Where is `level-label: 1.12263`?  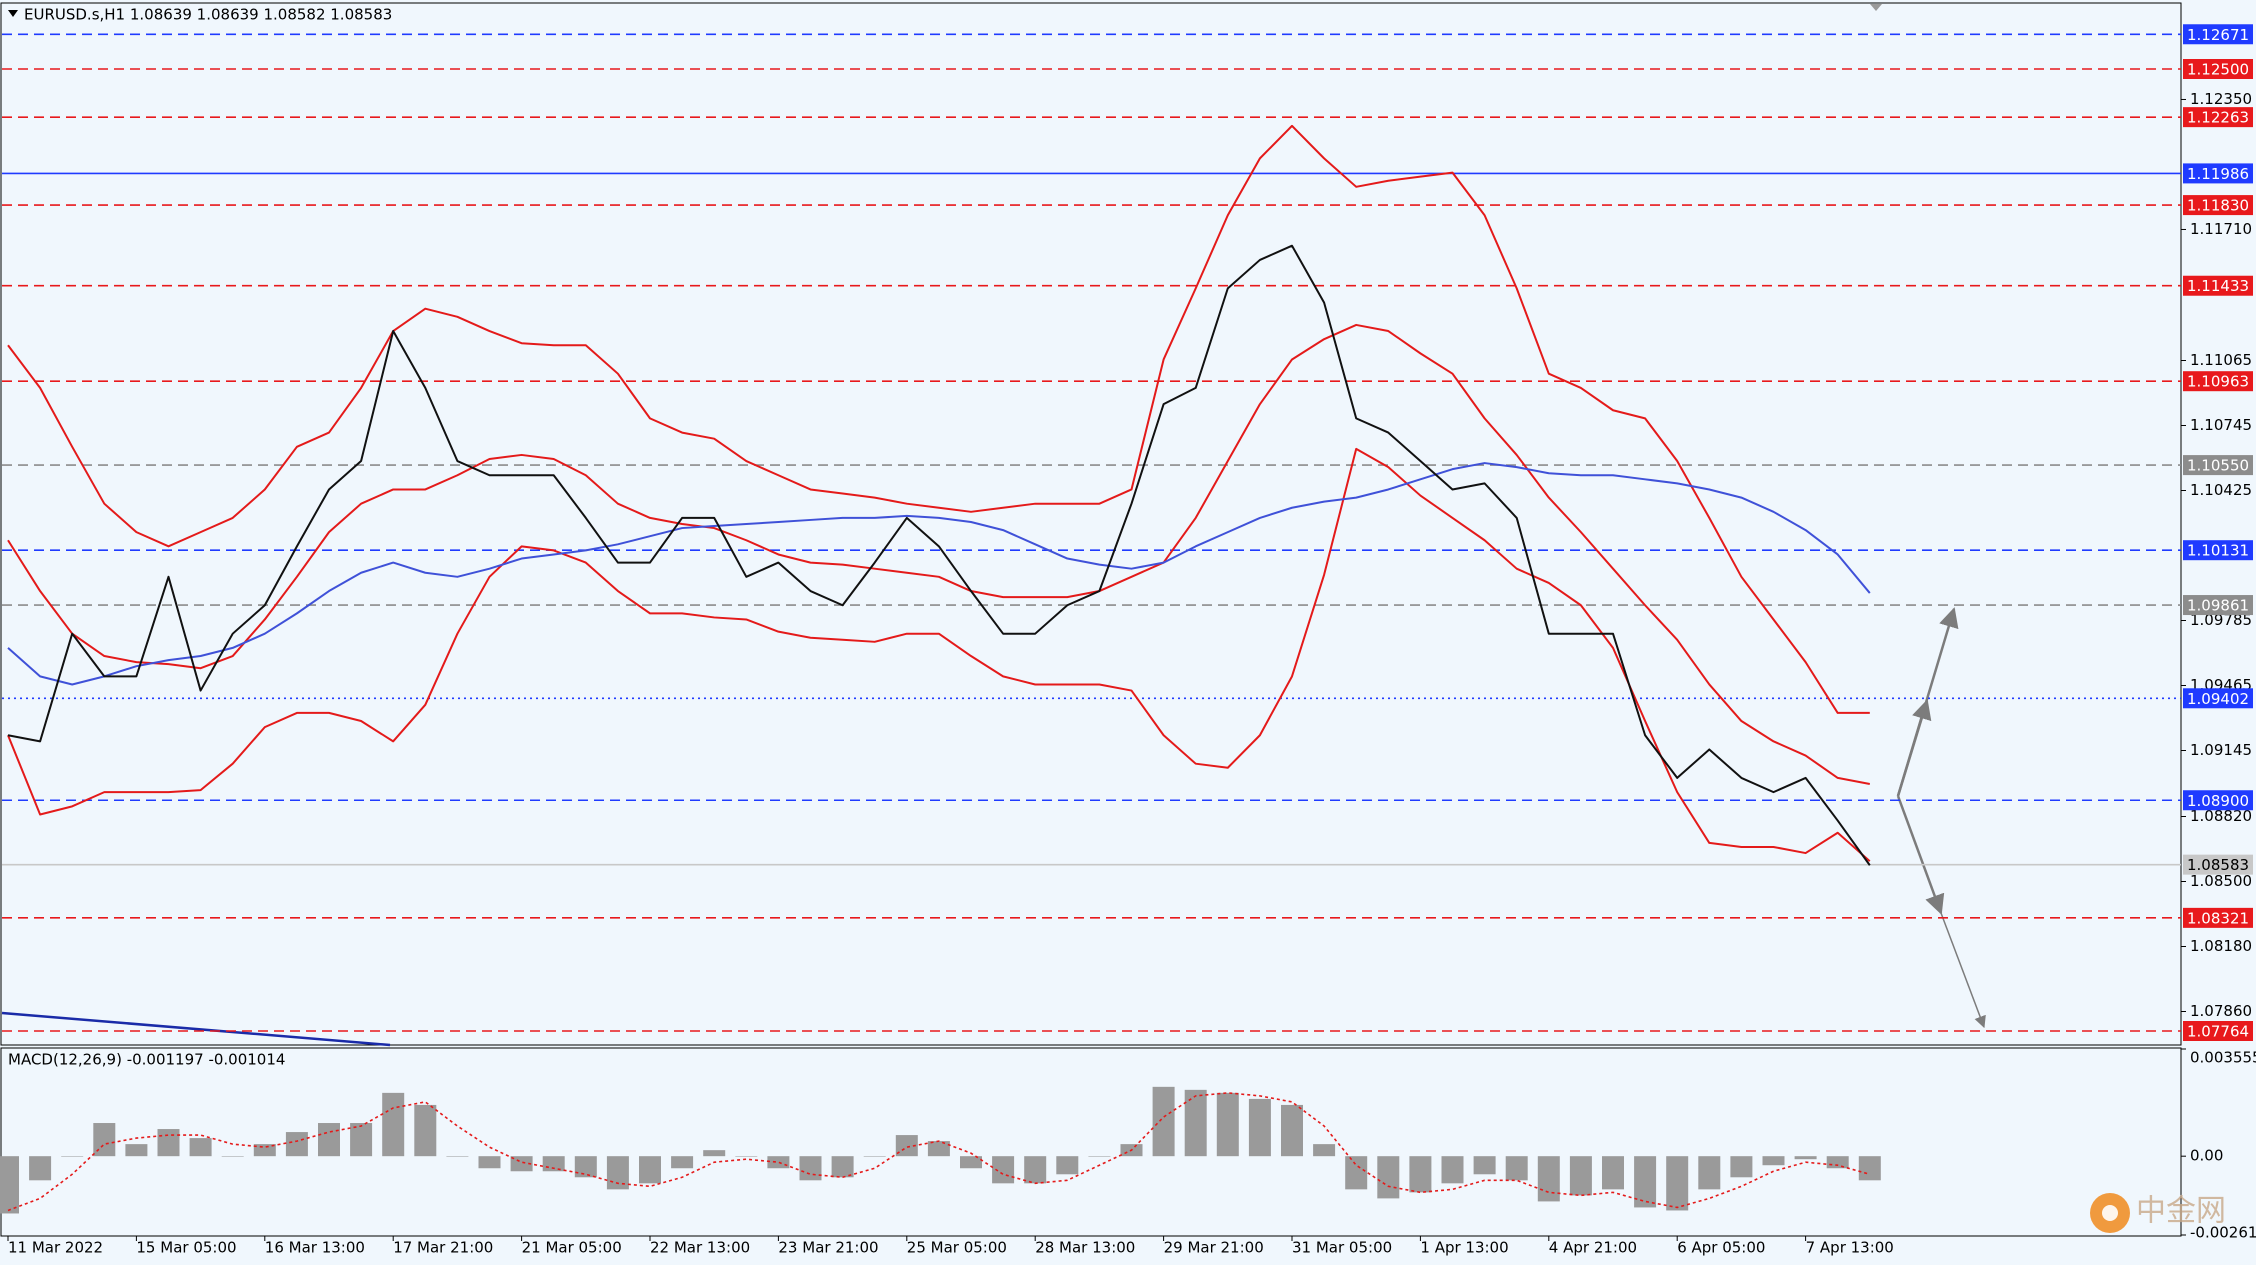 level-label: 1.12263 is located at coordinates (2218, 118).